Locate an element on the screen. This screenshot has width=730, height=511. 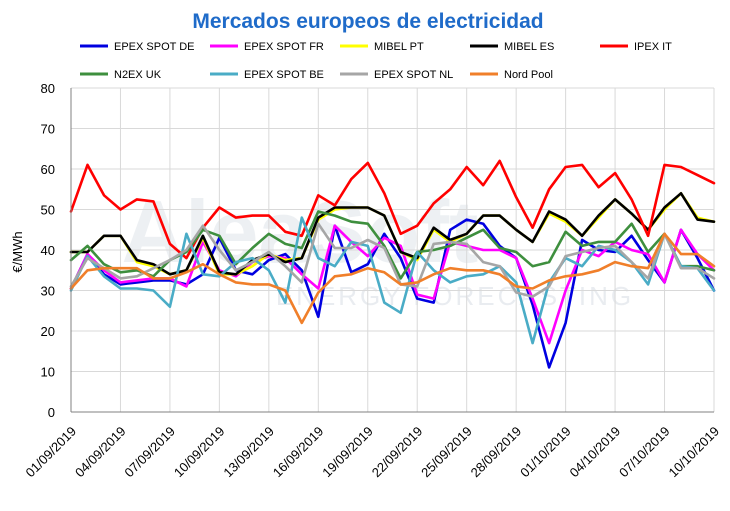
legend-item: EPEX SPOT NL is located at coordinates (396, 75).